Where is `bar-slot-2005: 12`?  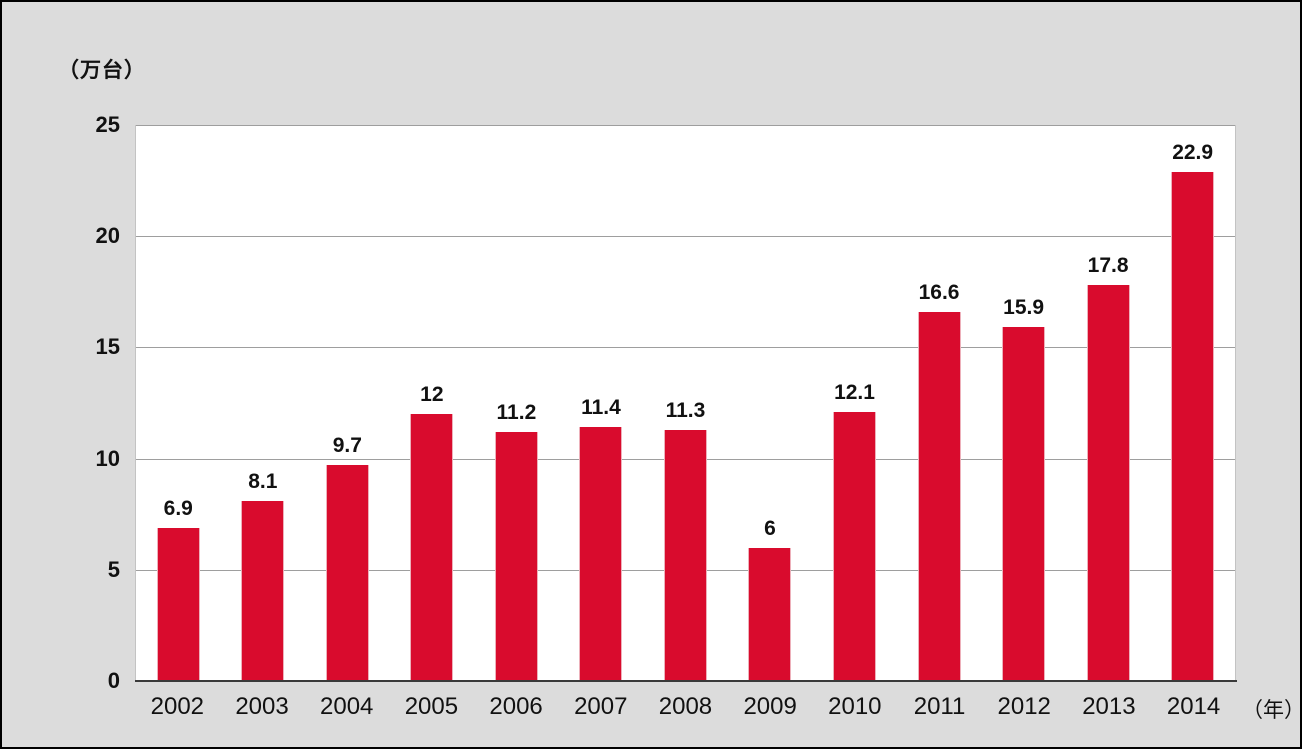 bar-slot-2005: 12 is located at coordinates (432, 403).